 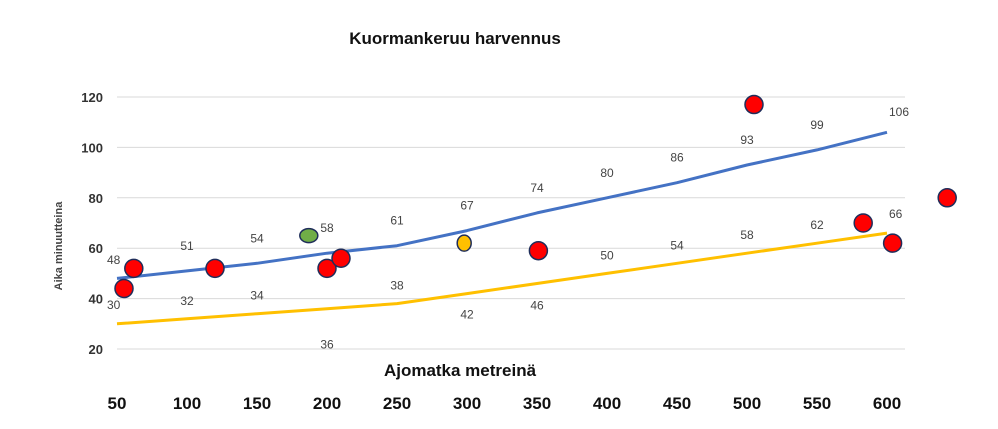 I want to click on data-label: 99, so click(x=817, y=125).